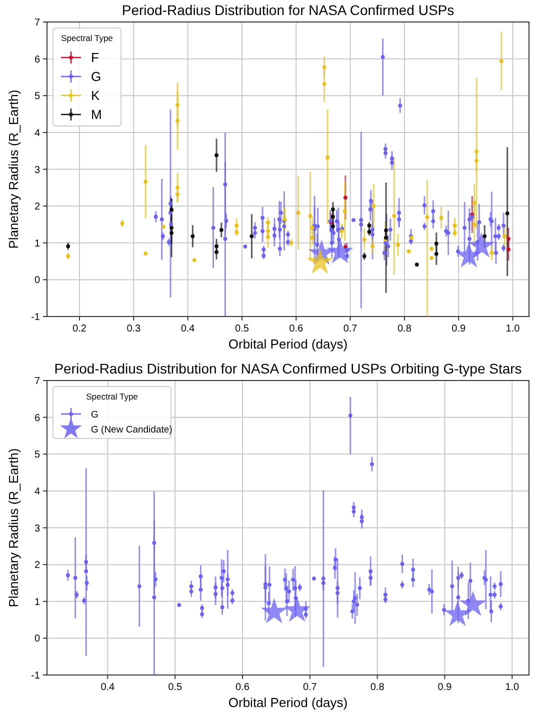  I want to click on x-tick-label: 0.2, so click(79, 329).